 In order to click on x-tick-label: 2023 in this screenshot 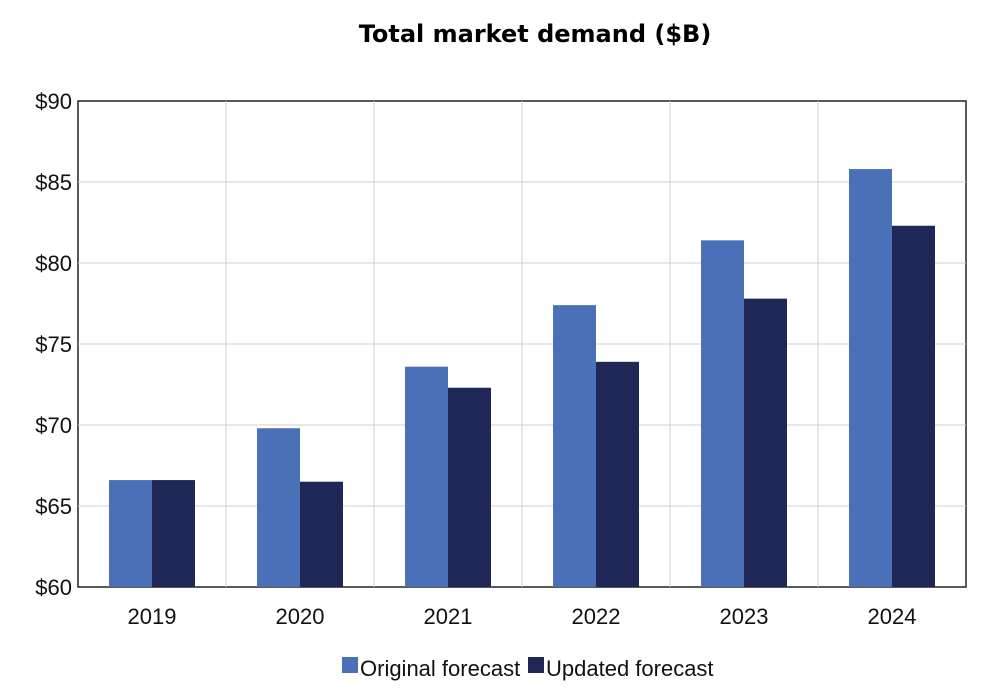, I will do `click(744, 616)`.